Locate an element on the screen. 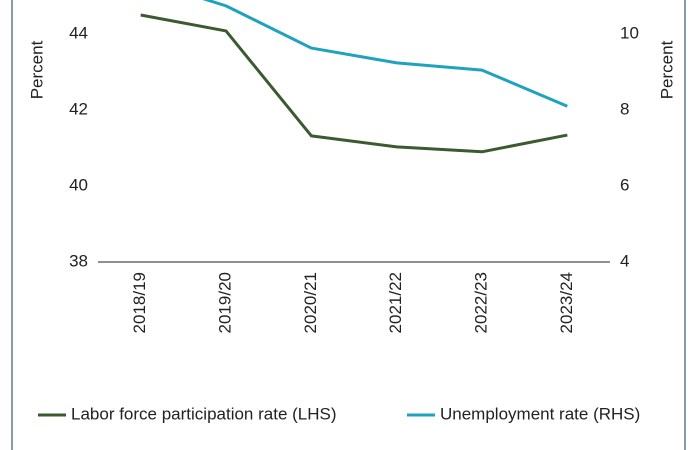  x-tick-label: 2019/20 is located at coordinates (224, 302).